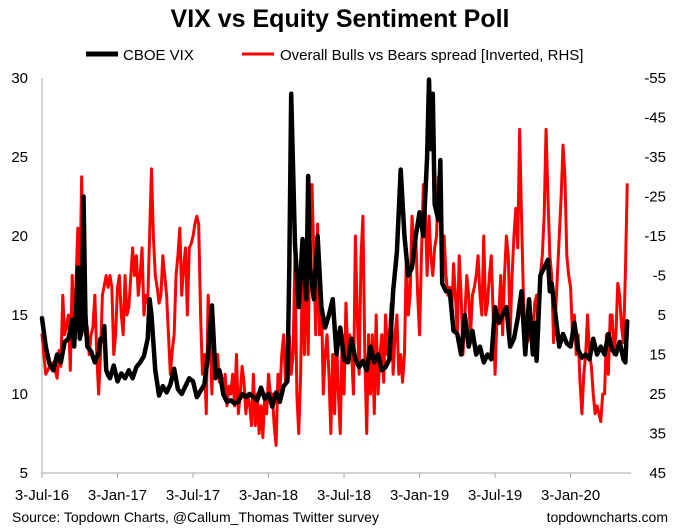 This screenshot has height=532, width=680. I want to click on y-right-tick-label: -55, so click(655, 78).